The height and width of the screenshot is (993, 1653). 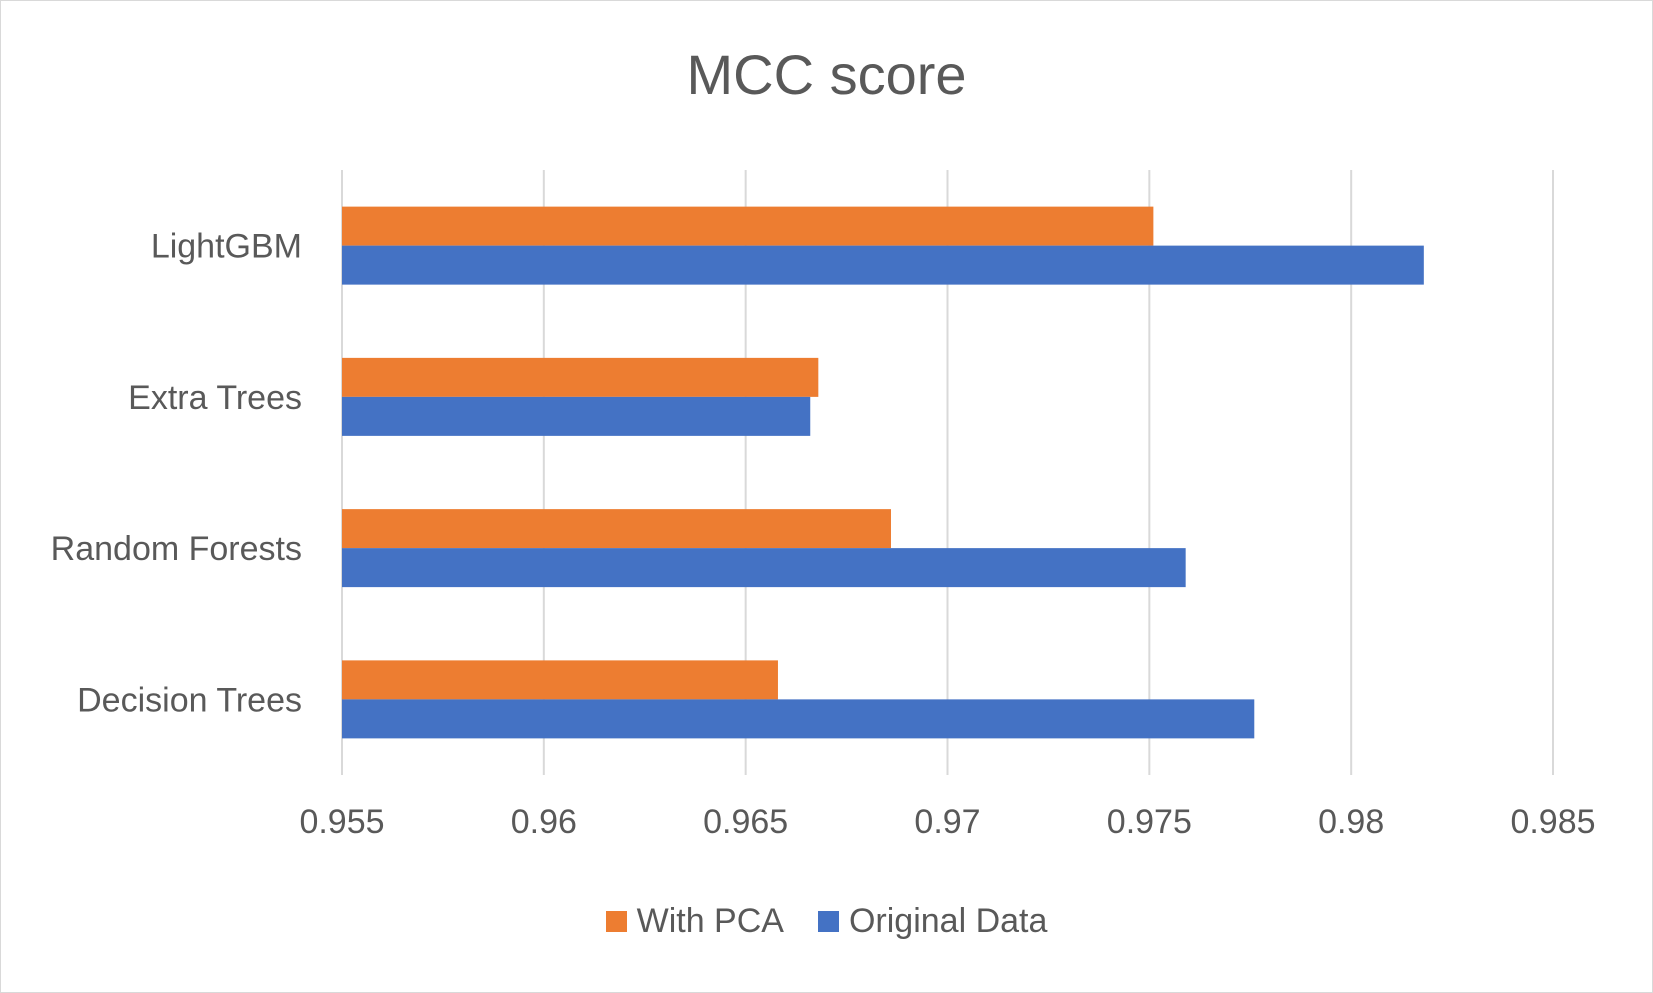 I want to click on bar-random-forests-with-pca, so click(x=616, y=529).